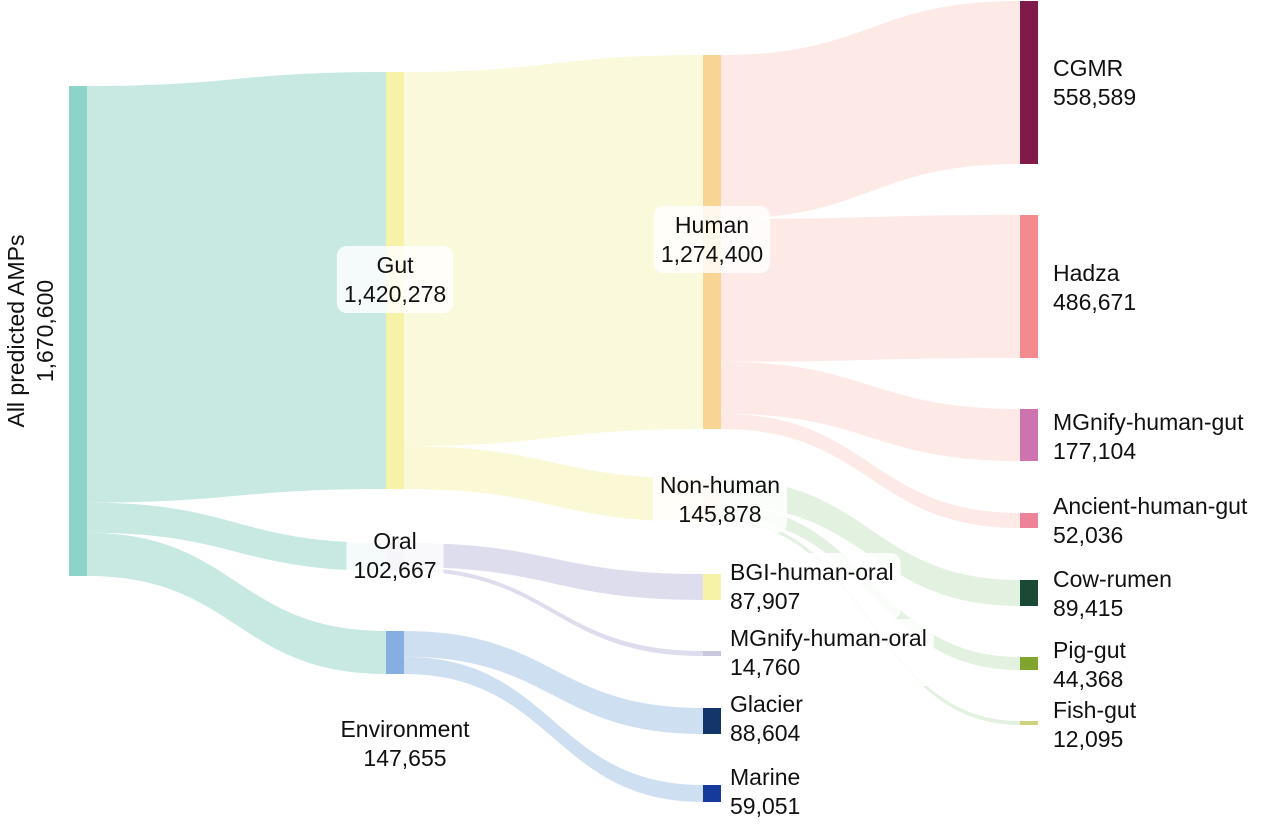  I want to click on link-oral-bgi_oral, so click(553, 571).